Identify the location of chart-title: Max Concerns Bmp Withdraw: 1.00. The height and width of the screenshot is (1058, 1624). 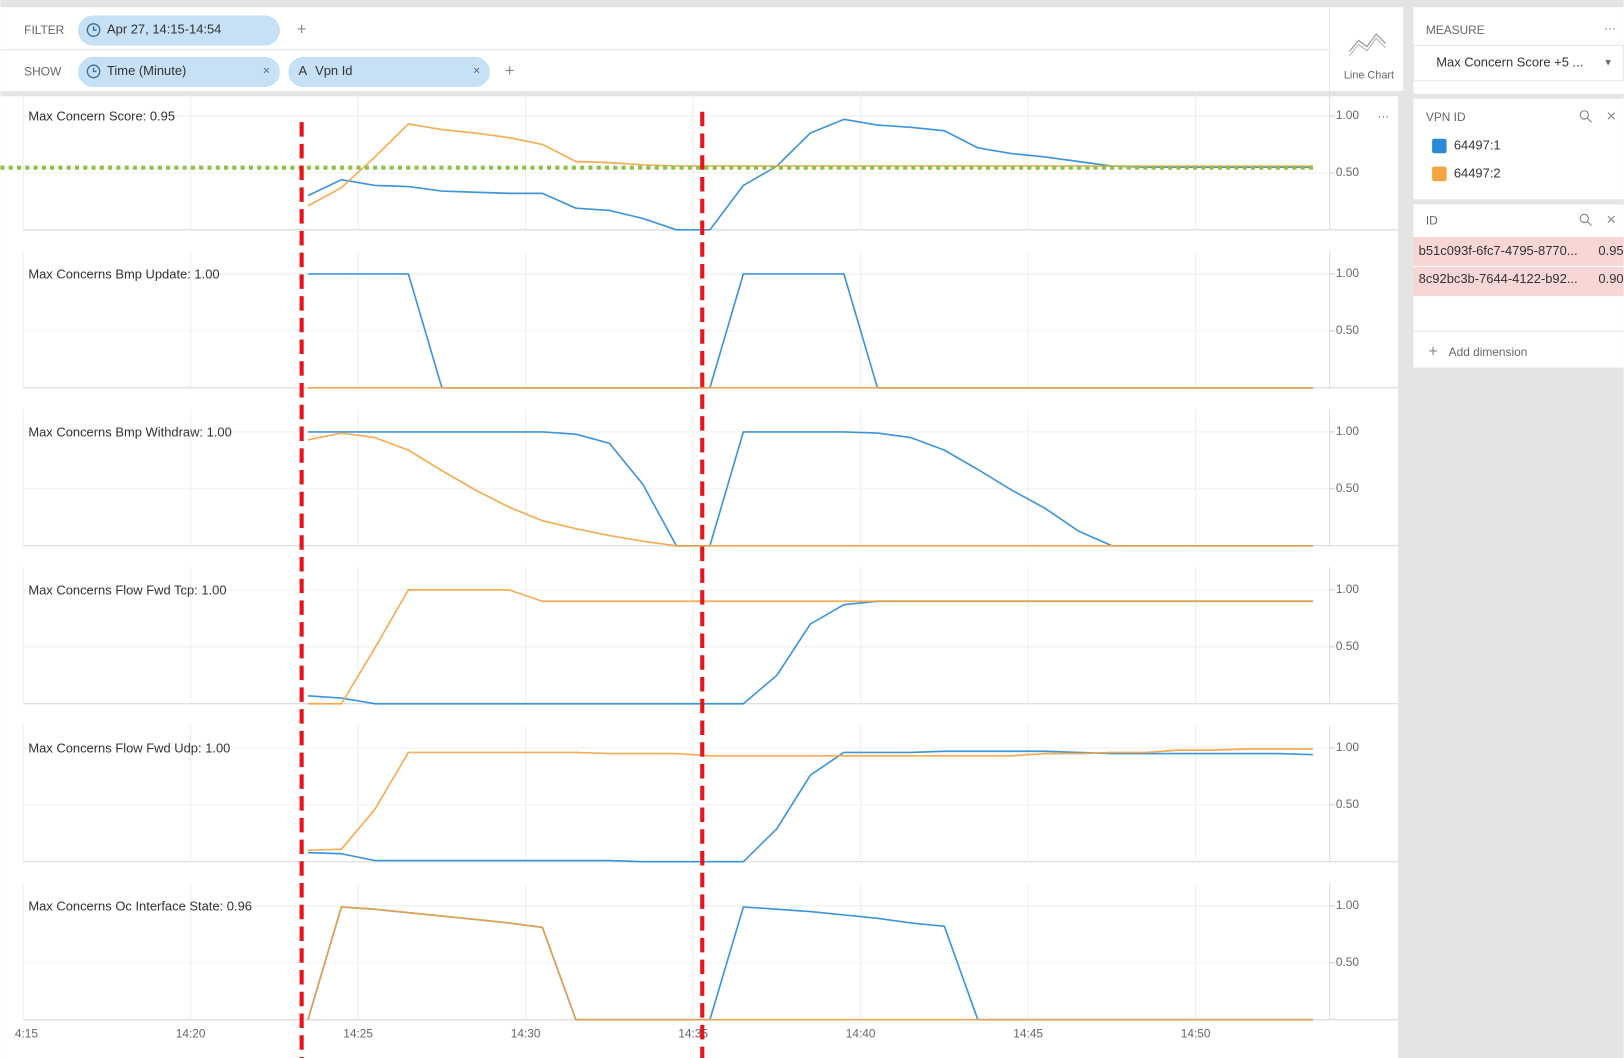
(129, 431).